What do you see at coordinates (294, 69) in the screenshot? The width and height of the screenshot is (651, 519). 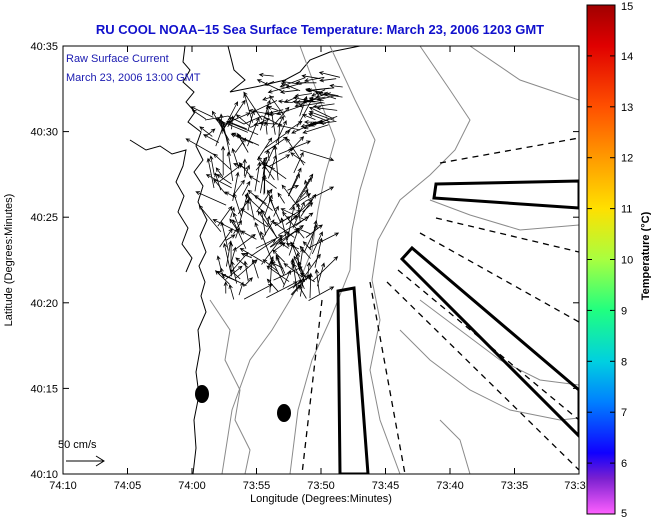 I see `upper-shore` at bounding box center [294, 69].